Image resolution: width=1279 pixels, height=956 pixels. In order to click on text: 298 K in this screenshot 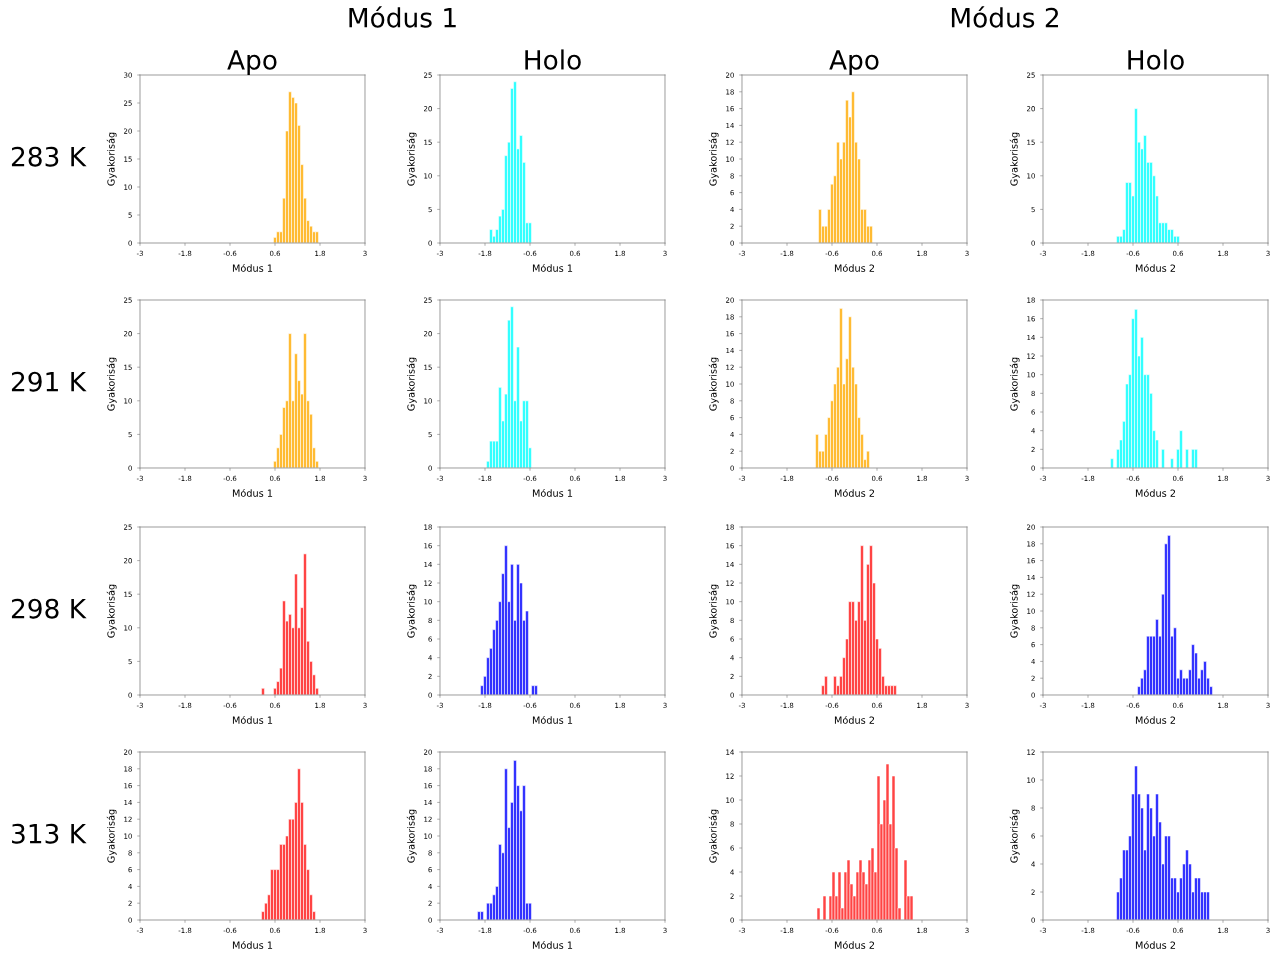, I will do `click(49, 608)`.